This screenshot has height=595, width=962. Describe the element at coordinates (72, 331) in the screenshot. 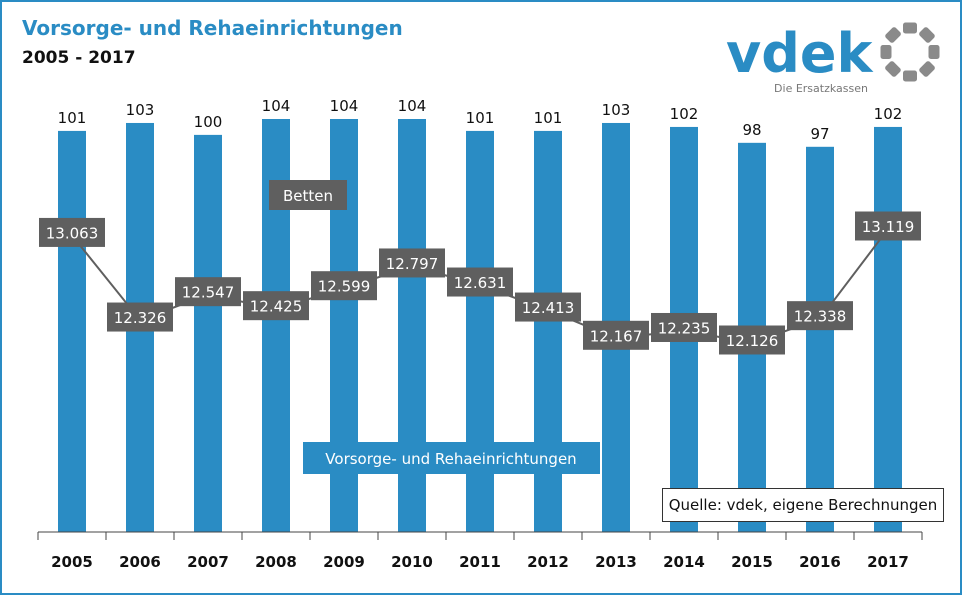

I see `bar-2005` at that location.